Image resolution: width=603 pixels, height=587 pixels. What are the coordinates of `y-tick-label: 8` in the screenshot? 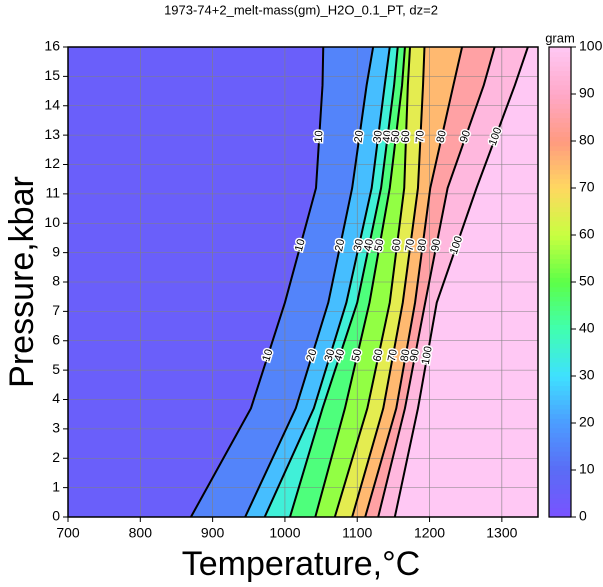 It's located at (56, 281).